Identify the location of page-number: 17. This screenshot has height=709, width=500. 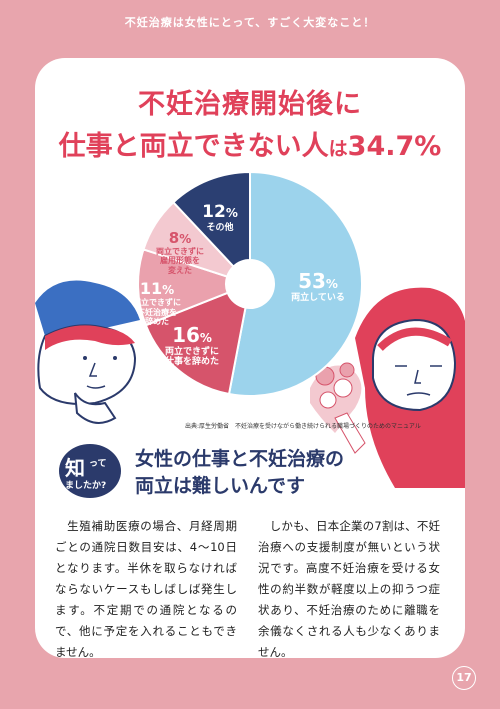
(464, 678).